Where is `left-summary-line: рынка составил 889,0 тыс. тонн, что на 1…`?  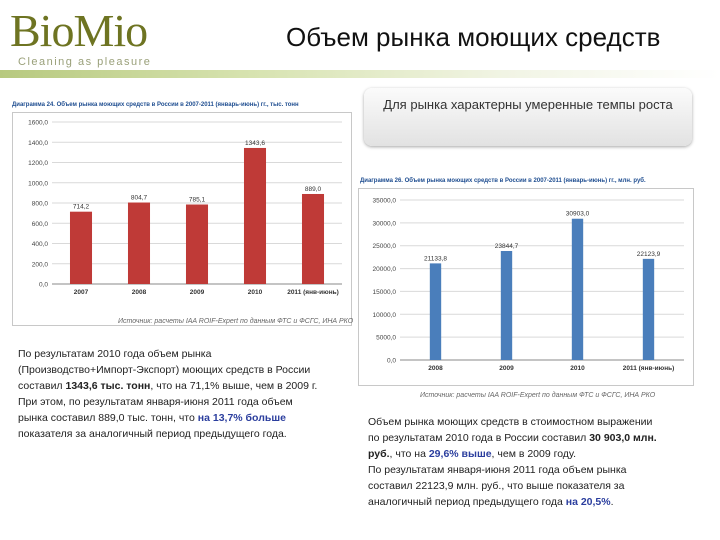
left-summary-line: рынка составил 889,0 тыс. тонн, что на 1… is located at coordinates (152, 418).